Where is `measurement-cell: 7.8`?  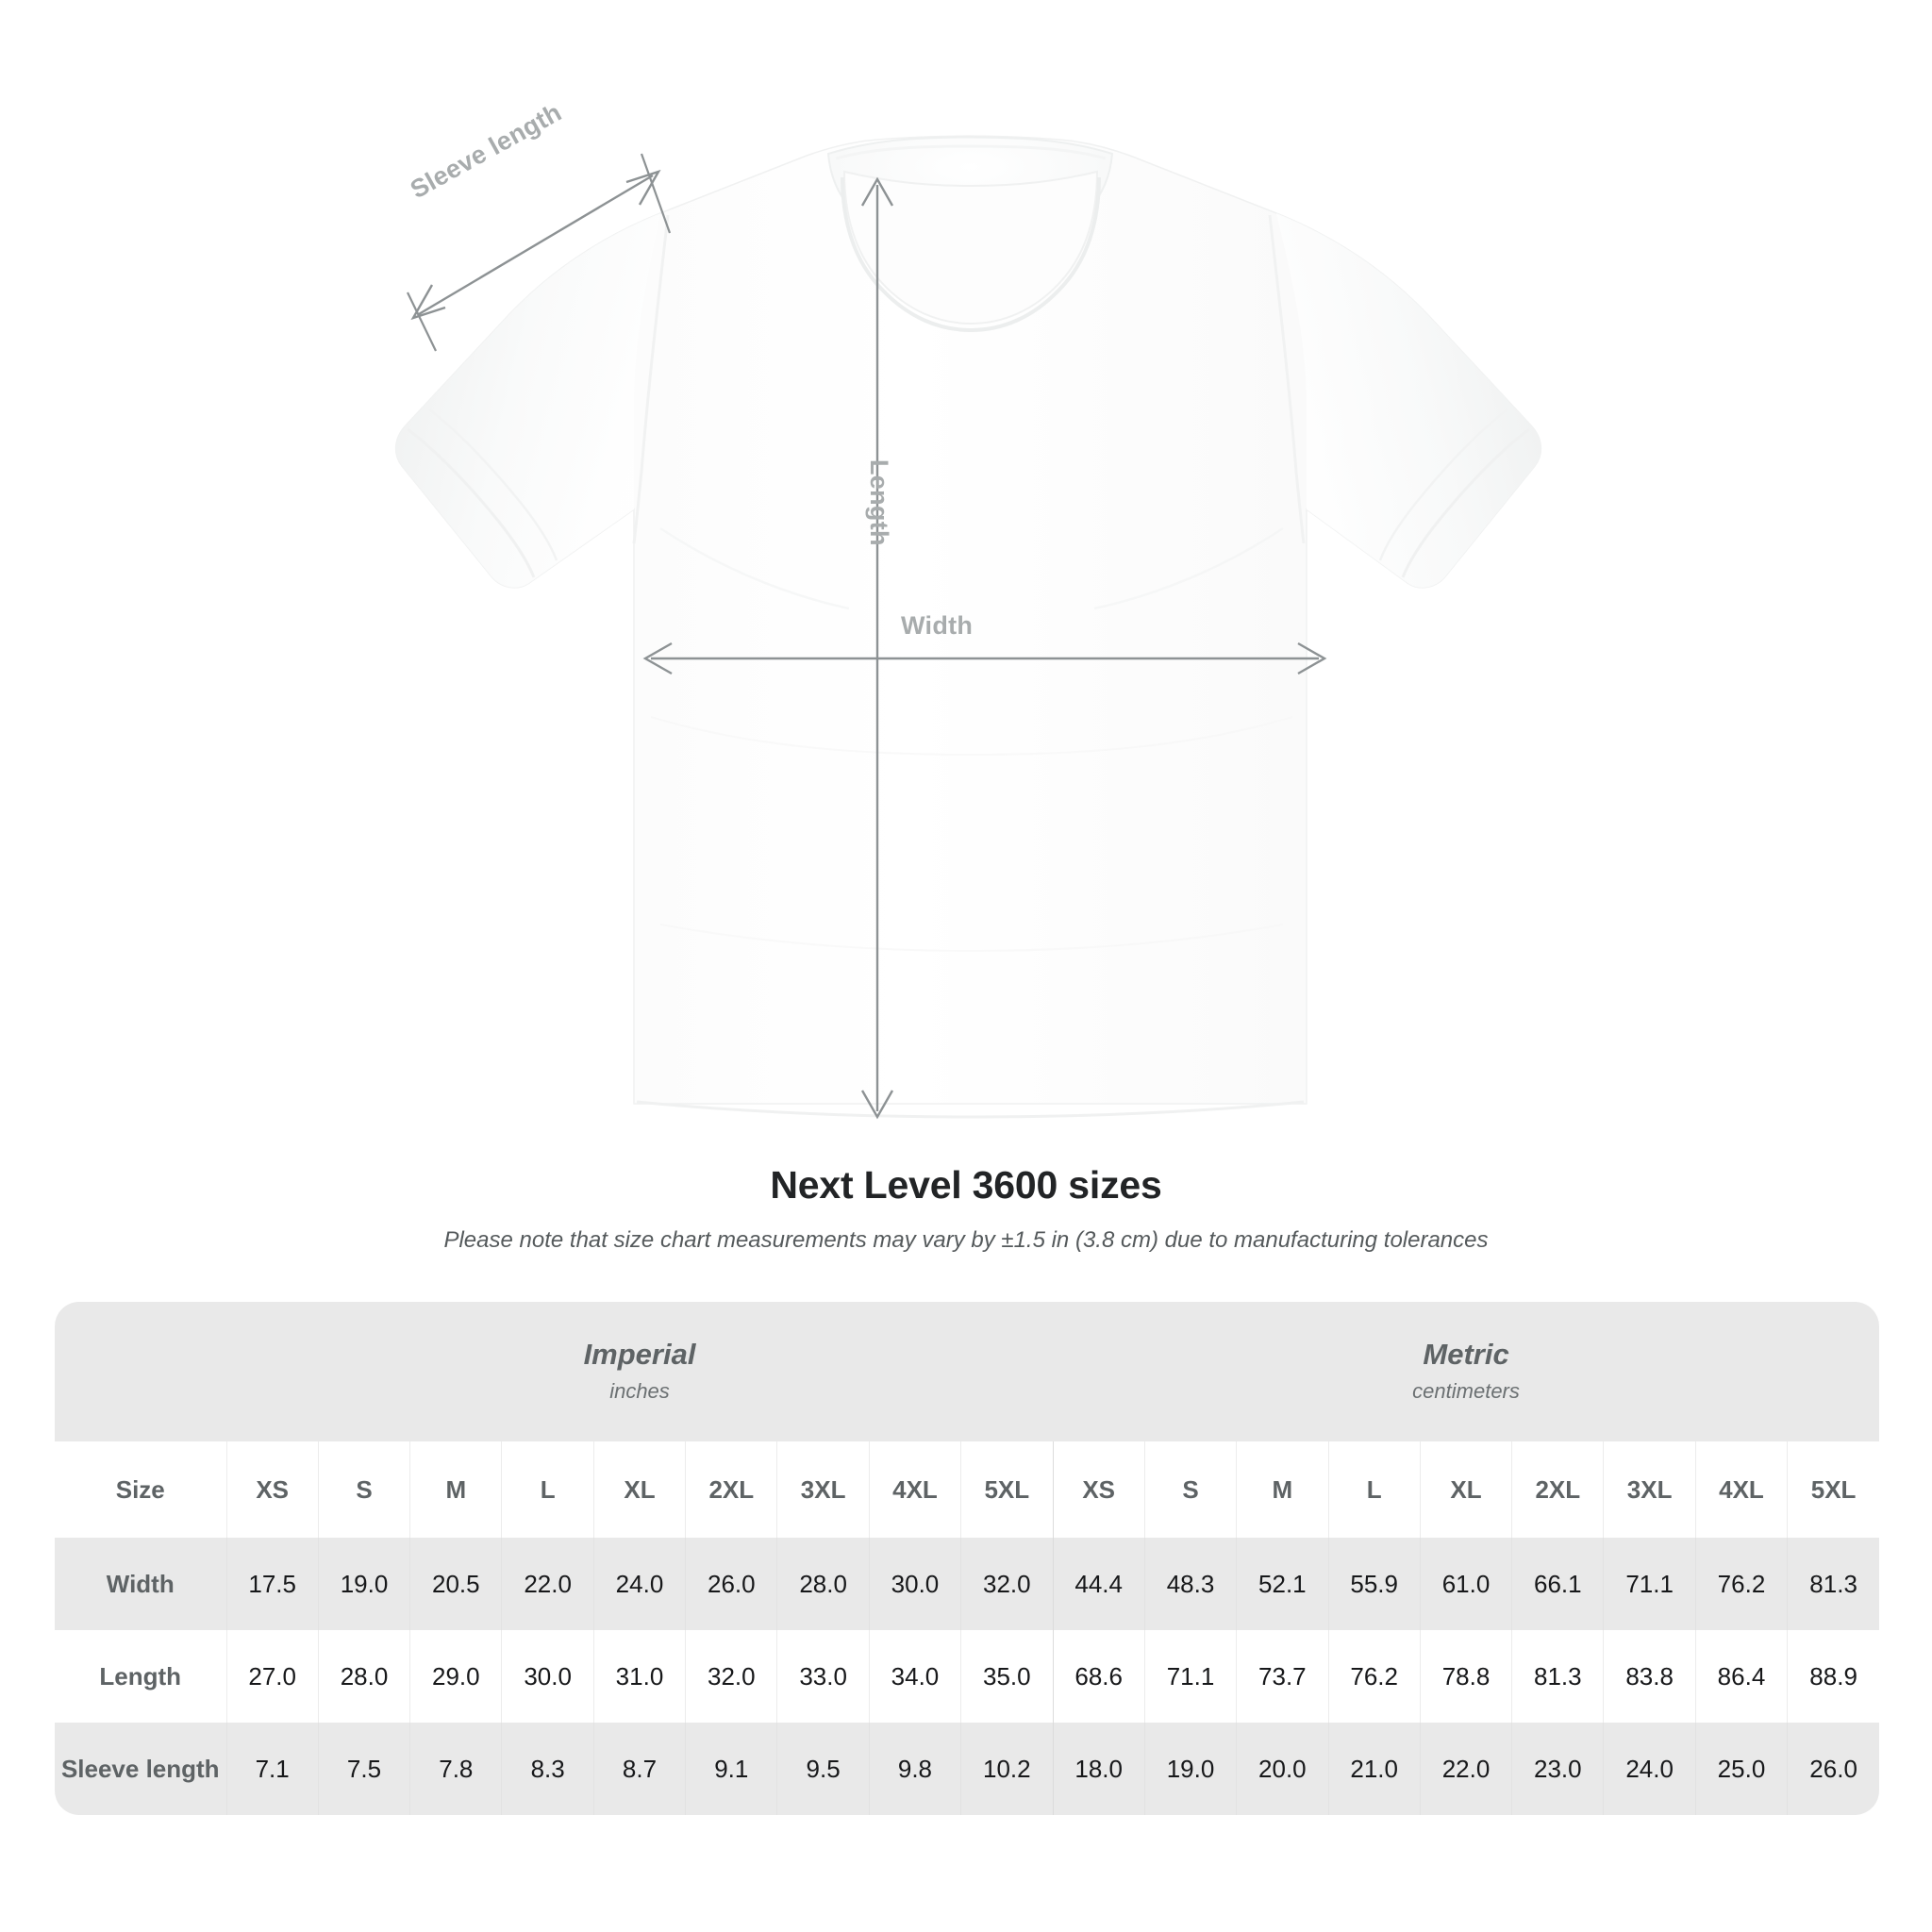 measurement-cell: 7.8 is located at coordinates (456, 1769).